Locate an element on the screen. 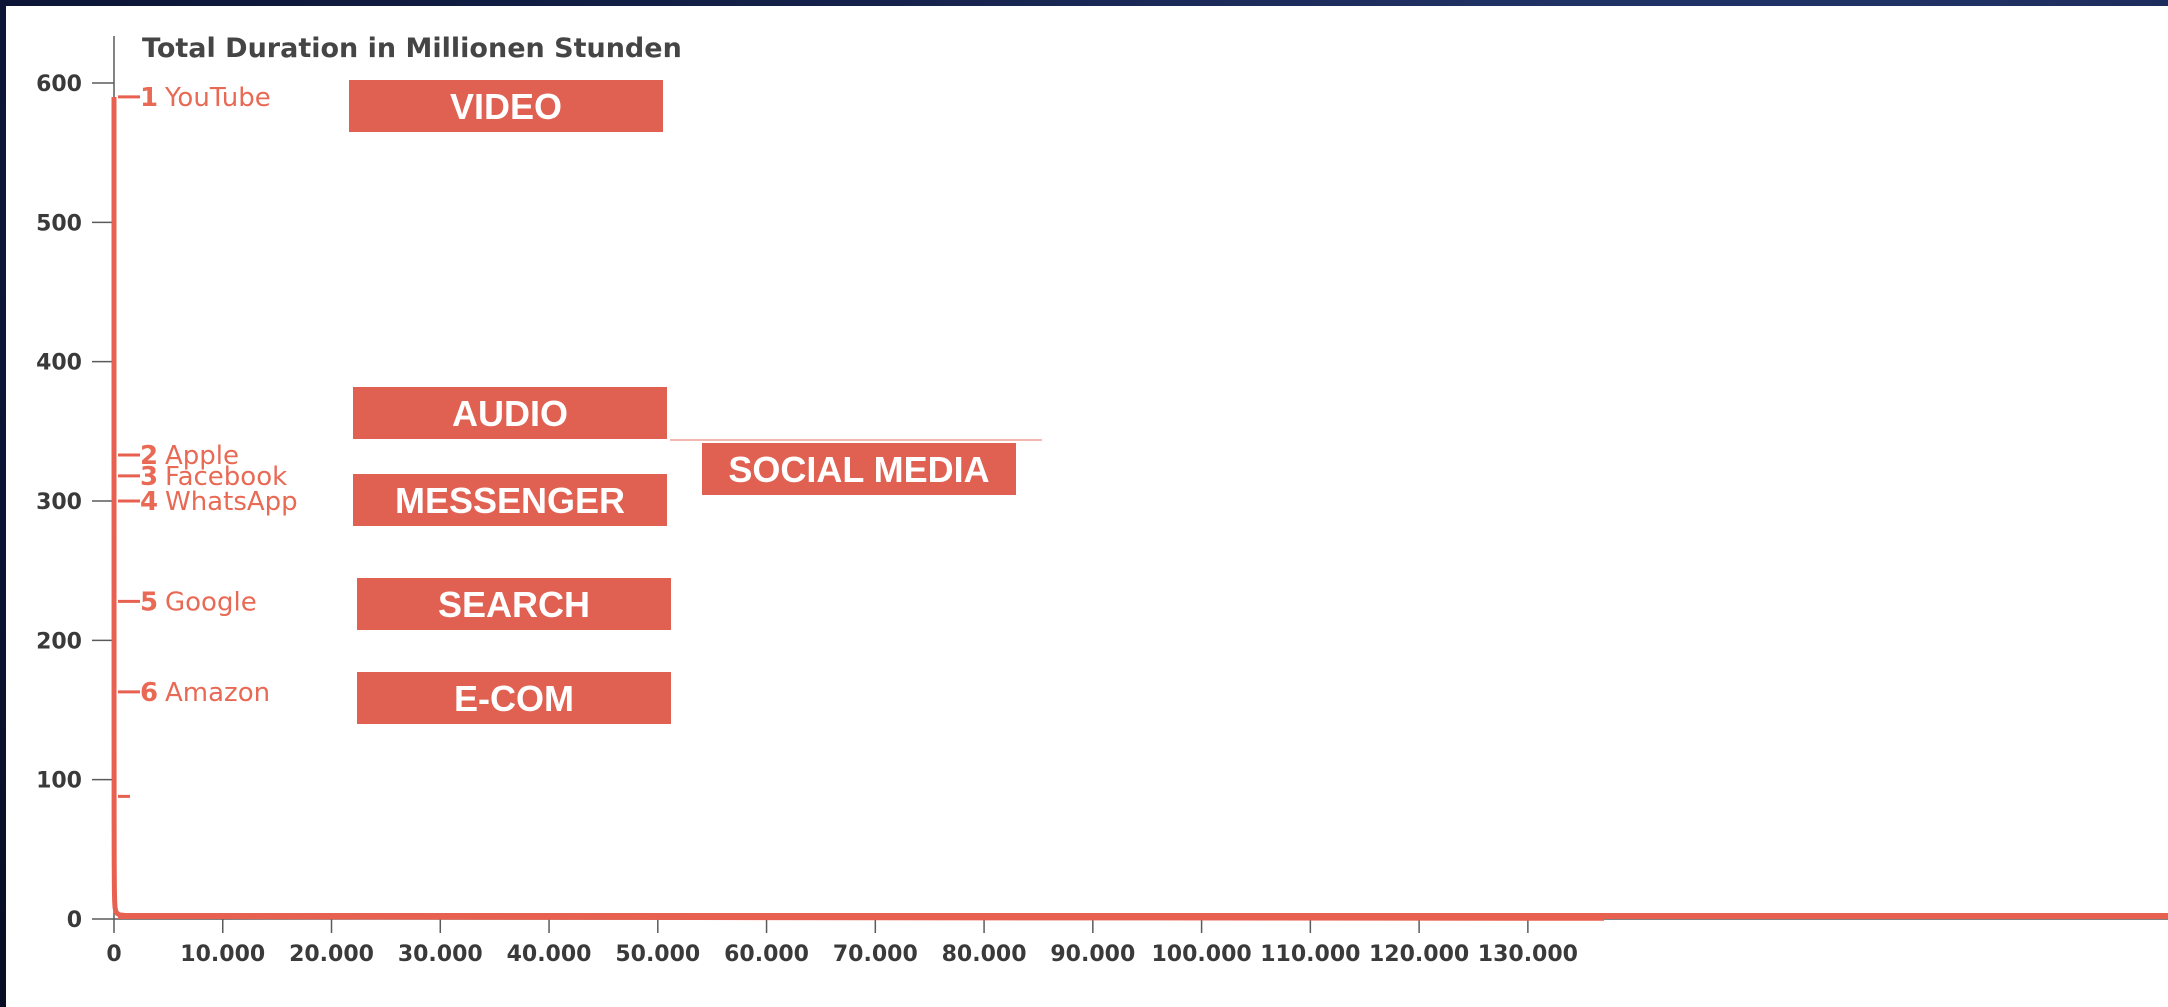  y-tick-label: 400 is located at coordinates (59, 363).